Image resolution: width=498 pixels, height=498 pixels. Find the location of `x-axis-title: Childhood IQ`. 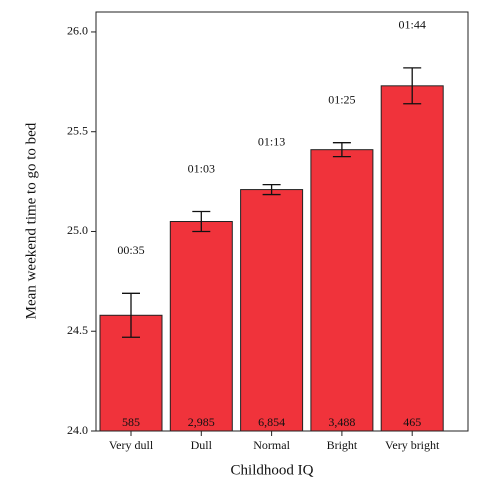

x-axis-title: Childhood IQ is located at coordinates (272, 470).